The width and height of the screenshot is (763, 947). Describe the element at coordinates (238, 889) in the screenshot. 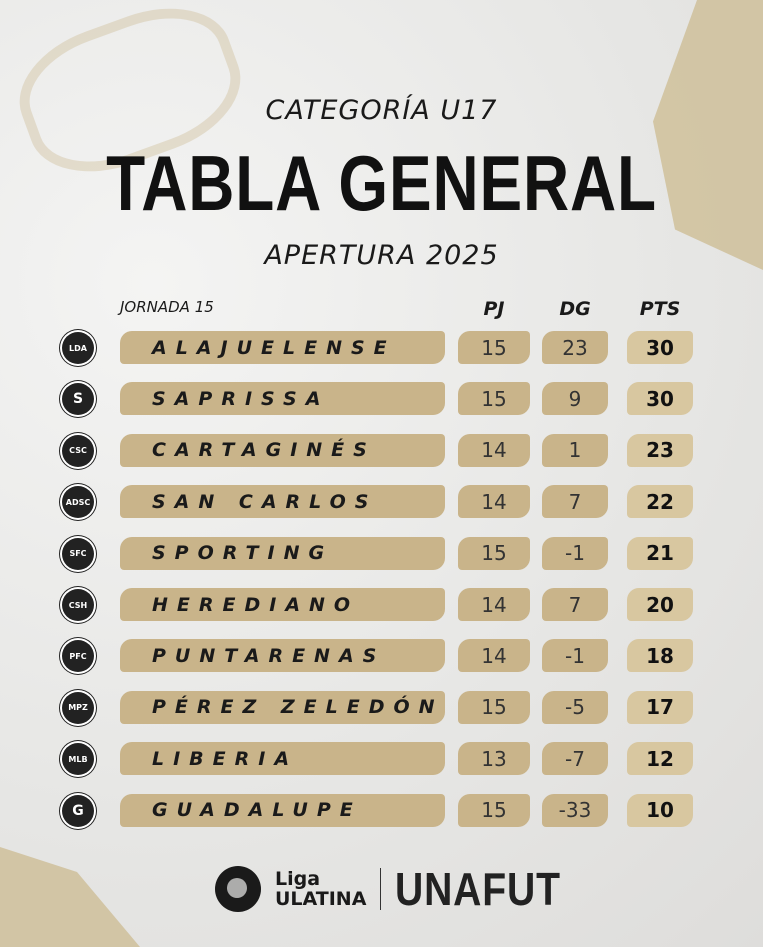

I see `liga-ulatina-logo-icon` at that location.